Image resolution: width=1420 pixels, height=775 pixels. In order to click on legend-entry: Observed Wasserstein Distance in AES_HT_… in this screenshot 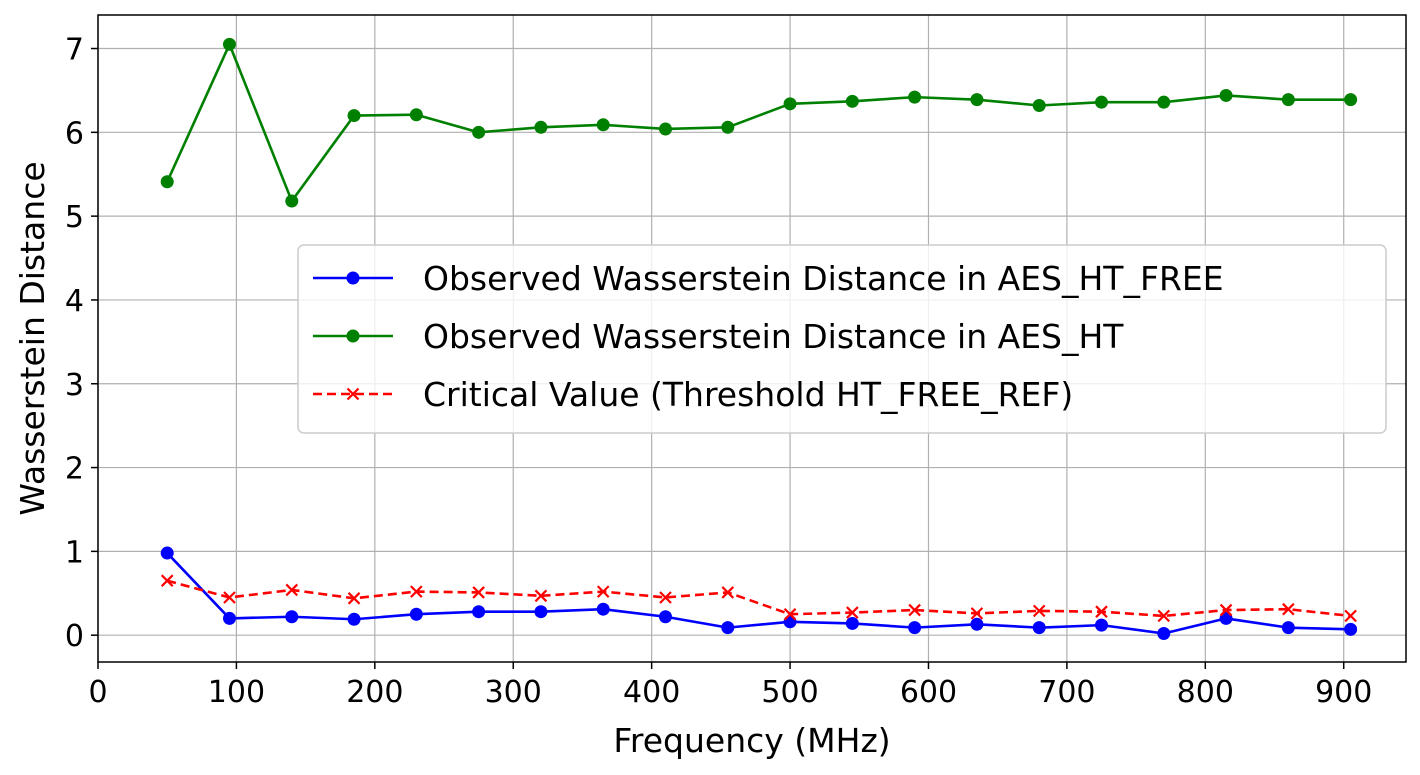, I will do `click(768, 278)`.